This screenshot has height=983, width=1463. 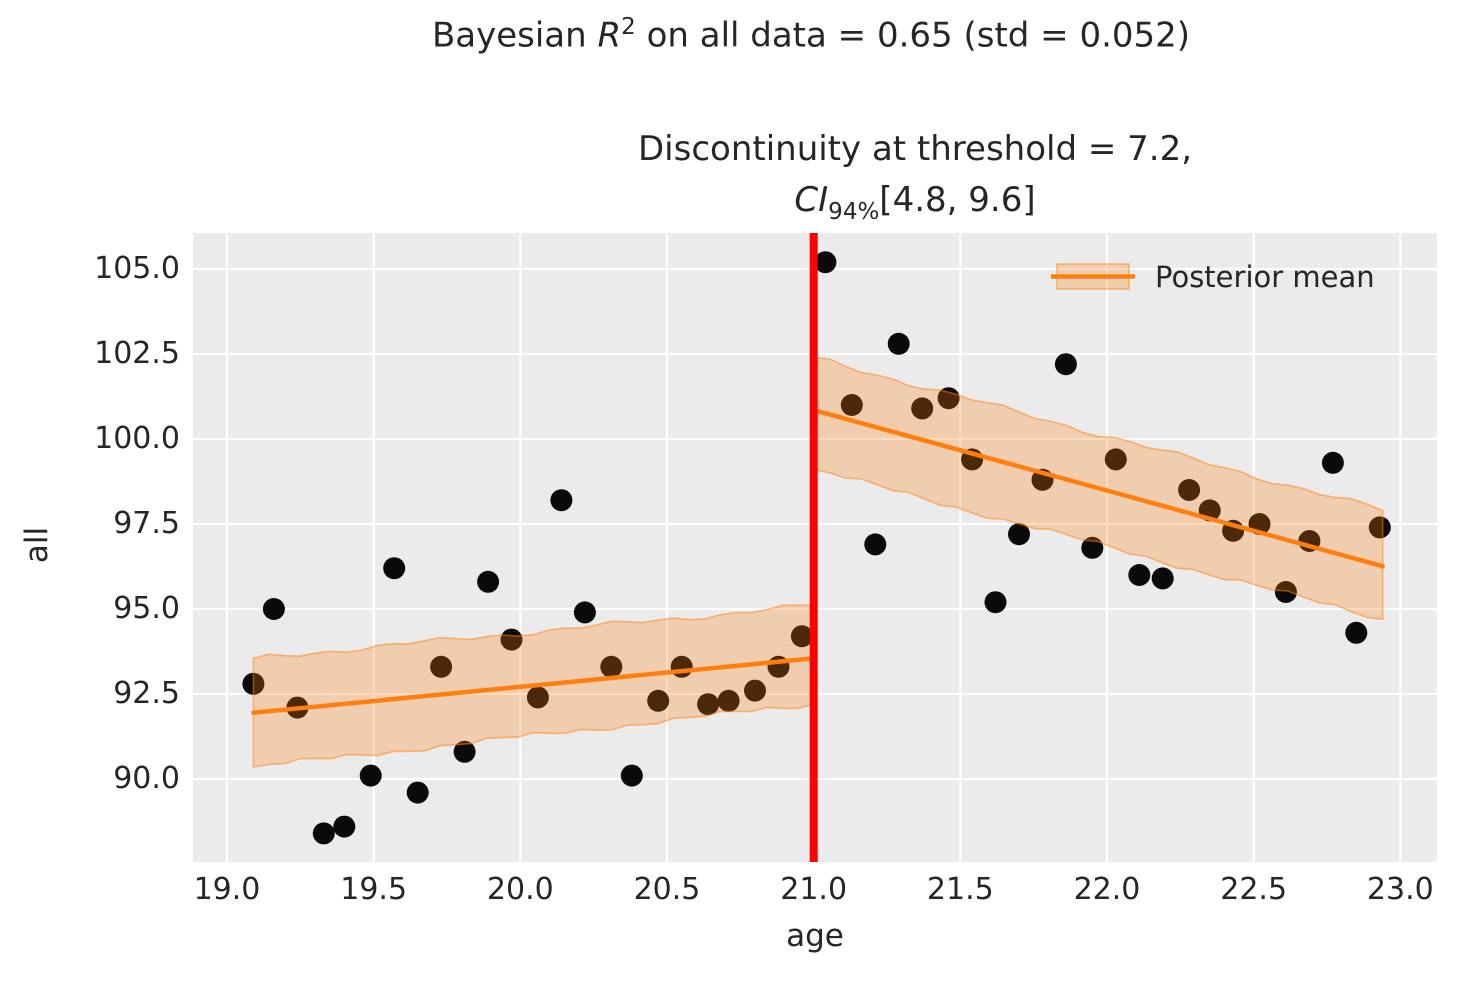 I want to click on x-tick-label: 22.5, so click(x=1254, y=889).